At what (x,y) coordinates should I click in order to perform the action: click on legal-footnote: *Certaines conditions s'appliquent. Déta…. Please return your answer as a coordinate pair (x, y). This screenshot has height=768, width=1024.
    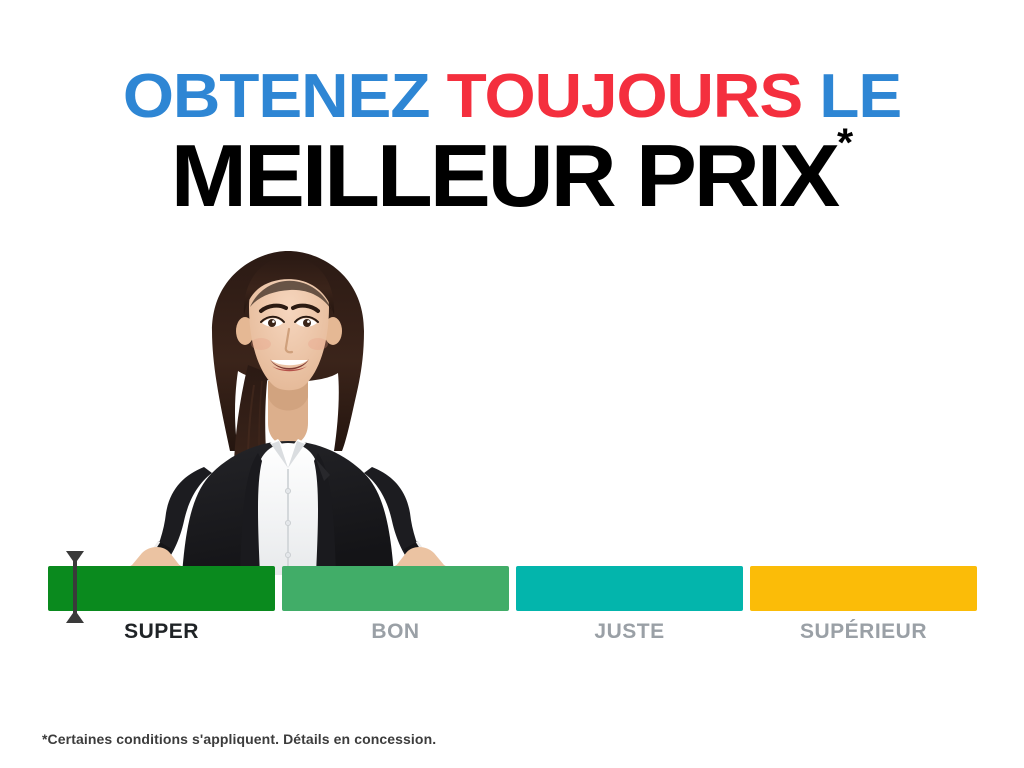
    Looking at the image, I should click on (239, 739).